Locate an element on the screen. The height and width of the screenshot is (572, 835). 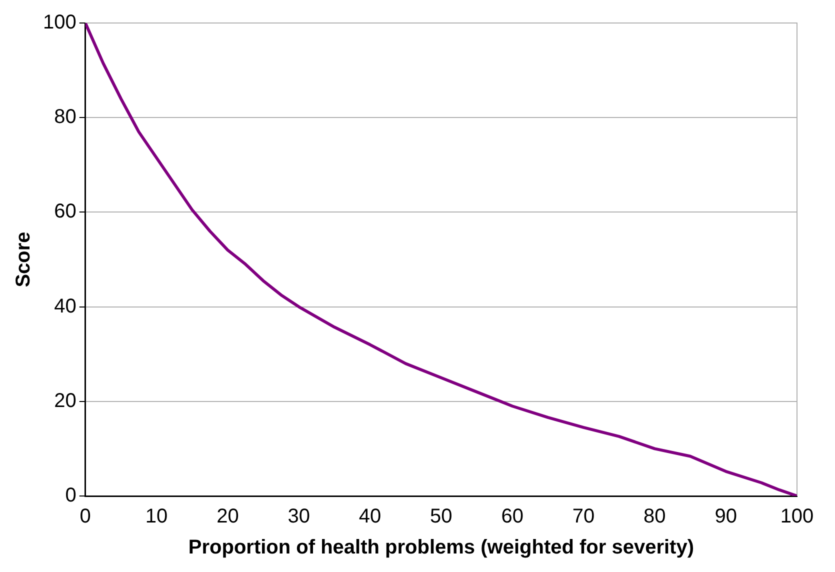
x-tick-label: 60 is located at coordinates (512, 517).